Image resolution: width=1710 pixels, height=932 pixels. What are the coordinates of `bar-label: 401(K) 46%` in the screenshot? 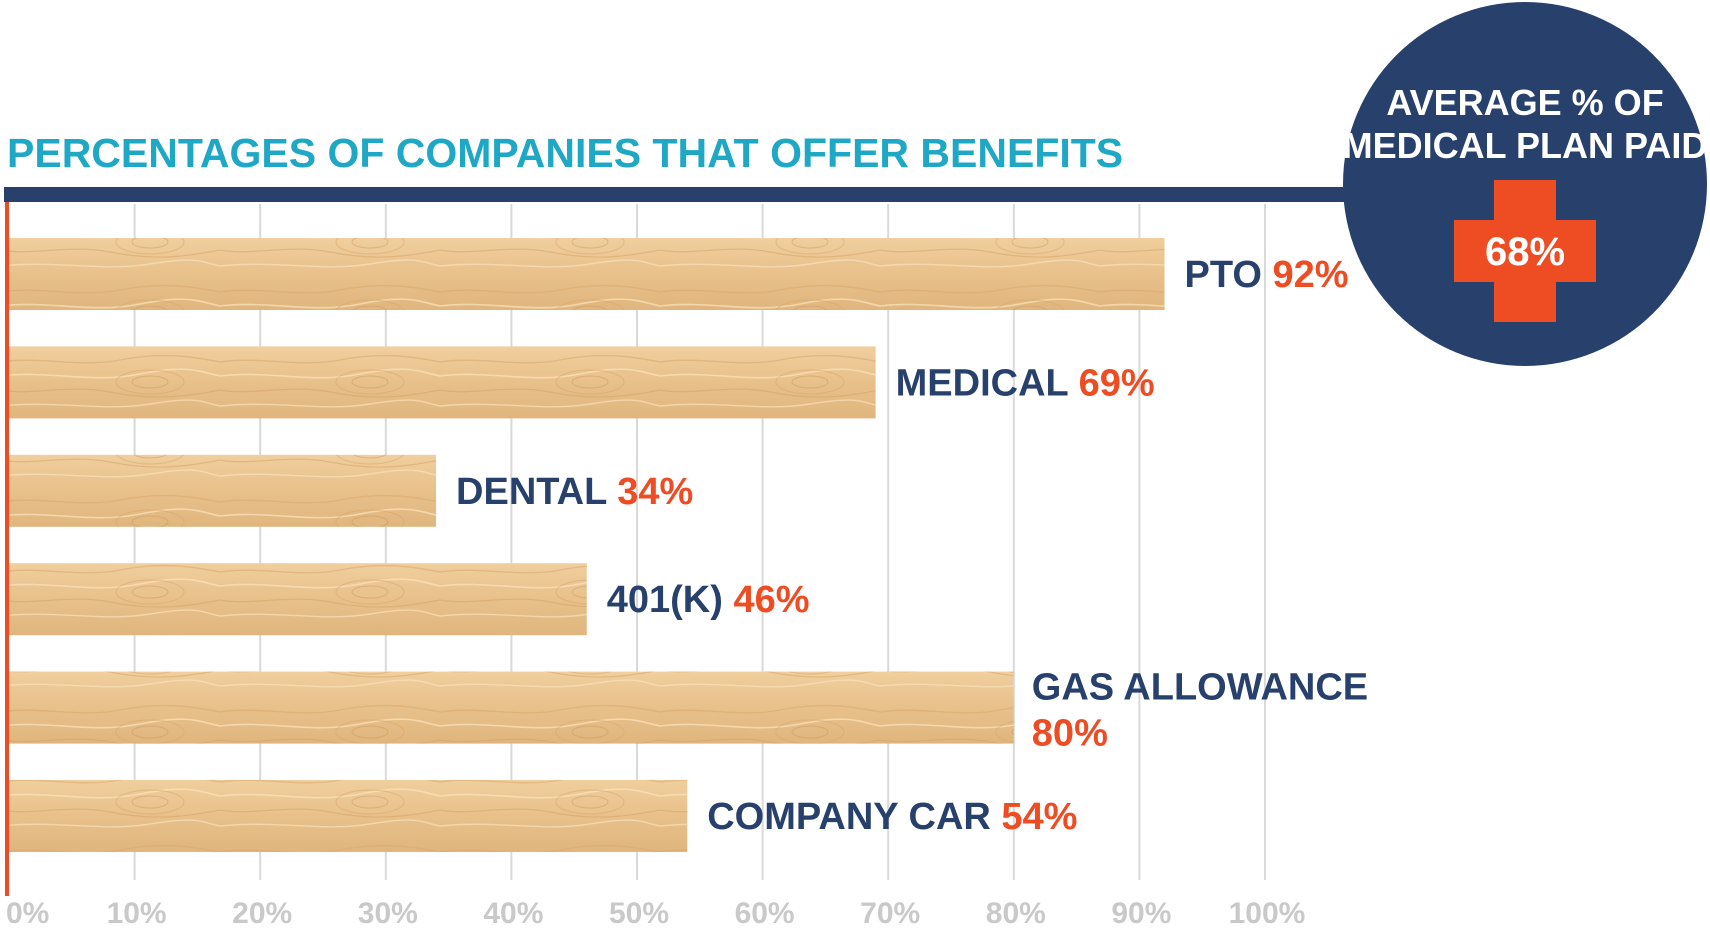 It's located at (708, 600).